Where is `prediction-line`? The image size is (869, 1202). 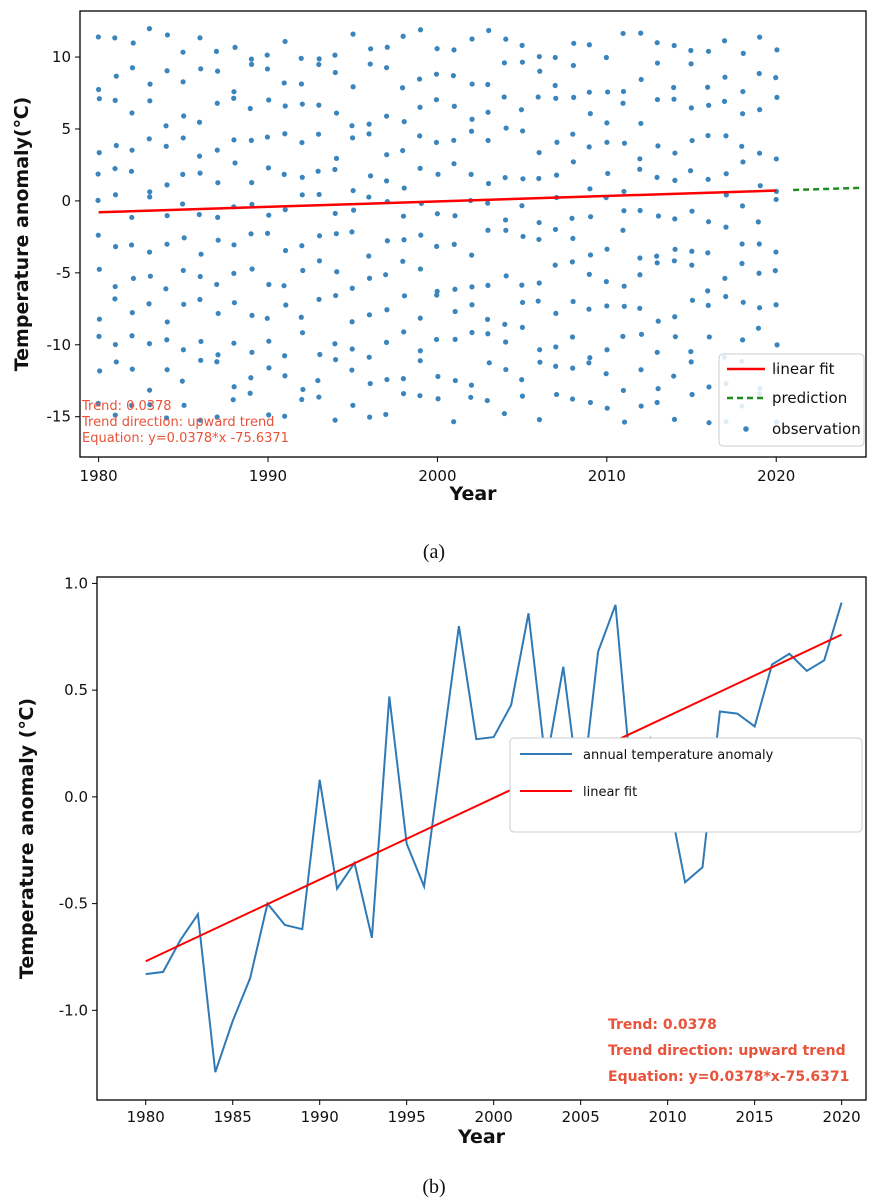 prediction-line is located at coordinates (827, 189).